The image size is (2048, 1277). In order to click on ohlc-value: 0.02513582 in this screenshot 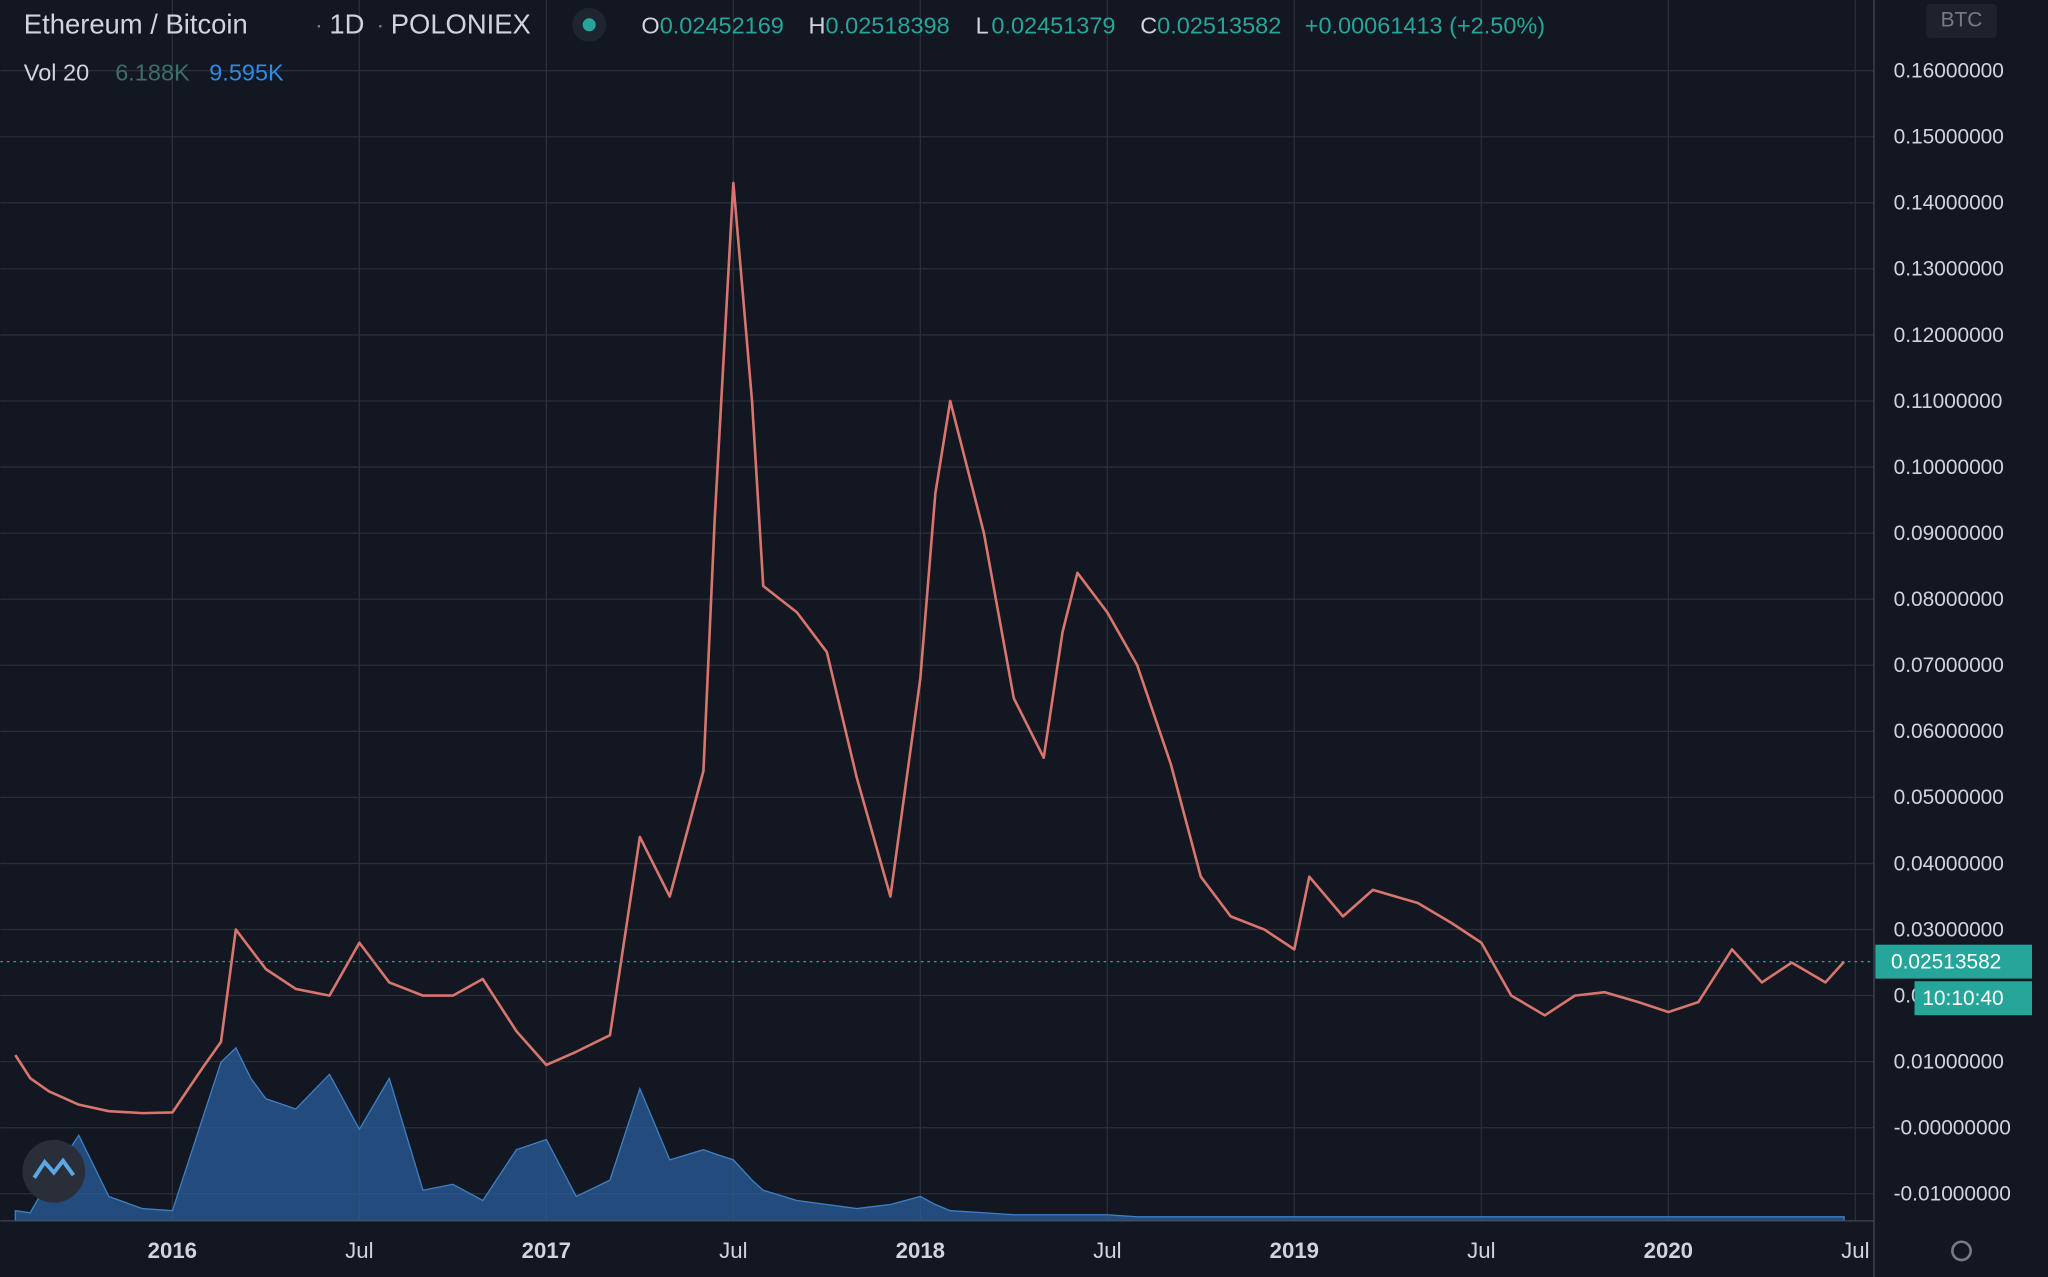, I will do `click(1219, 26)`.